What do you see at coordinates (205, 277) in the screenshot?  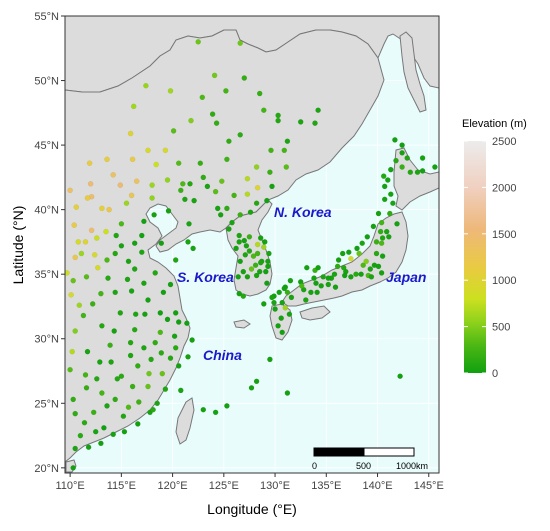 I see `label-south-korea: S. Korea` at bounding box center [205, 277].